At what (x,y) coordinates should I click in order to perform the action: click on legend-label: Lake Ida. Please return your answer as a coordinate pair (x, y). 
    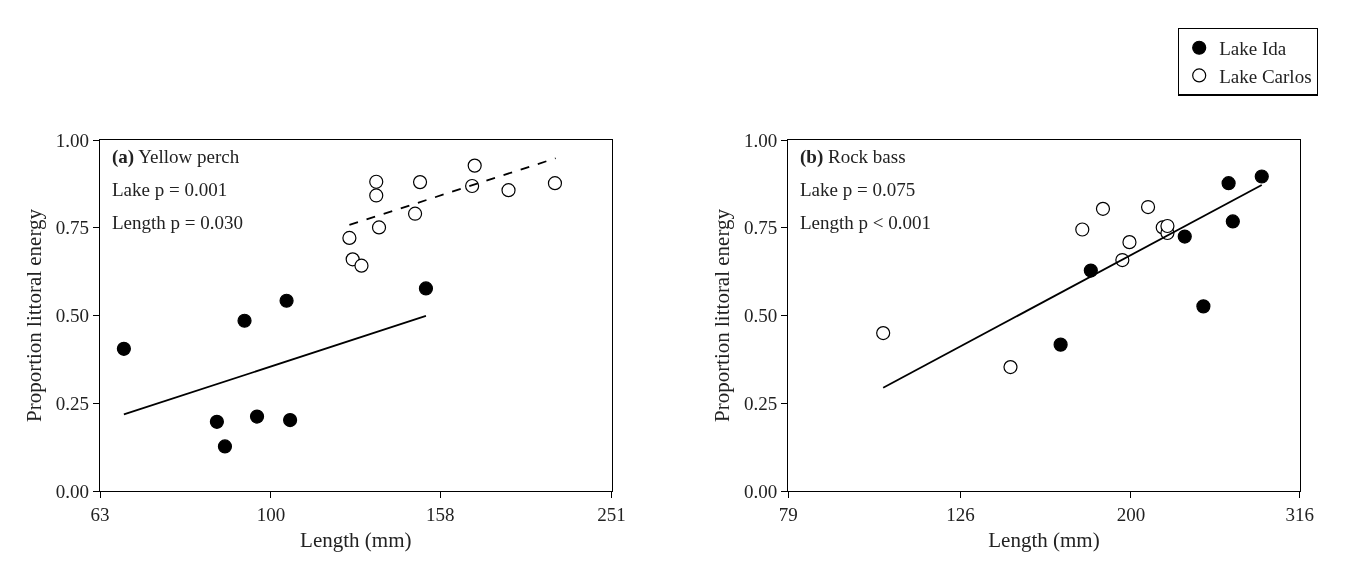
    Looking at the image, I should click on (1253, 49).